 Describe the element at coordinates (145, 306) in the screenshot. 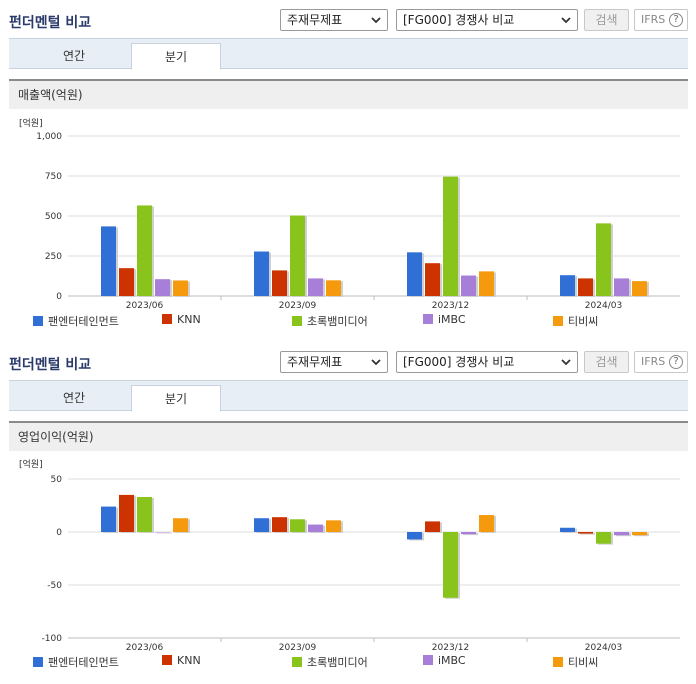

I see `x-tick-label: 2023/06` at that location.